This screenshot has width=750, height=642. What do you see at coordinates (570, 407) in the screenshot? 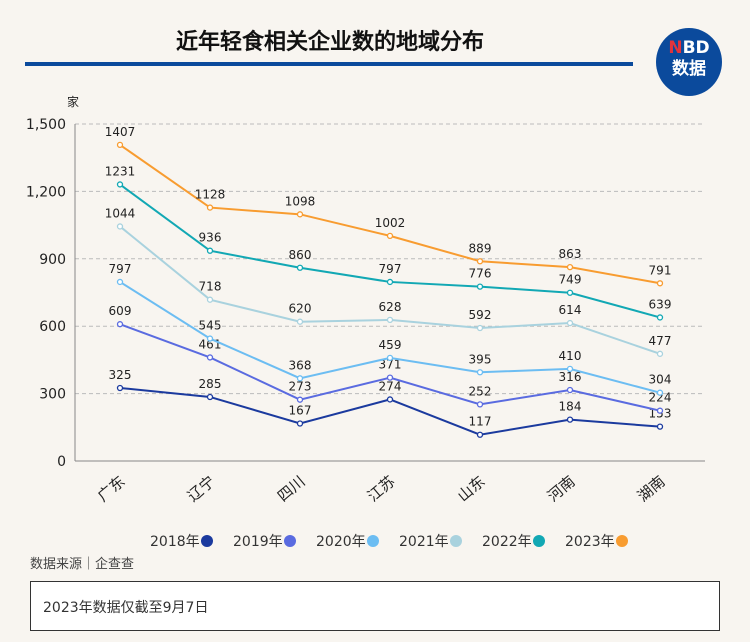
I see `data-label: 184` at bounding box center [570, 407].